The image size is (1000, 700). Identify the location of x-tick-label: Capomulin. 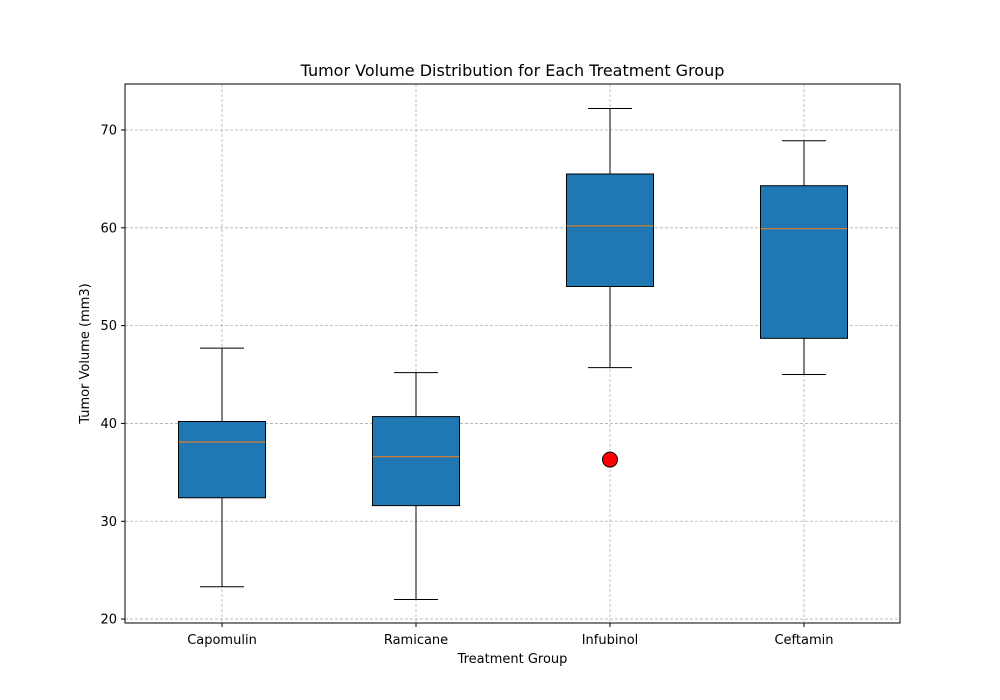
(222, 640).